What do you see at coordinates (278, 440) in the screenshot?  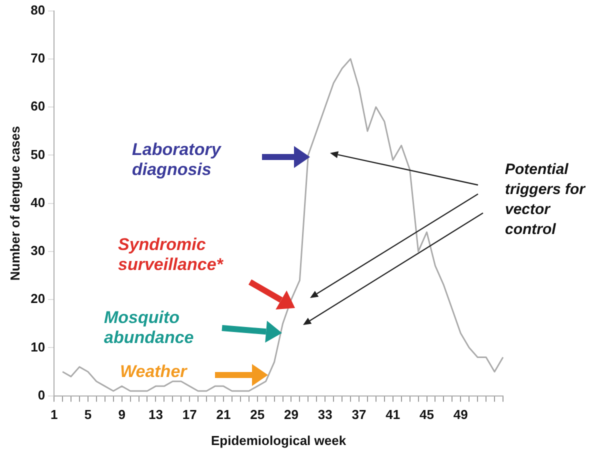 I see `x-axis-title: Epidemiological week` at bounding box center [278, 440].